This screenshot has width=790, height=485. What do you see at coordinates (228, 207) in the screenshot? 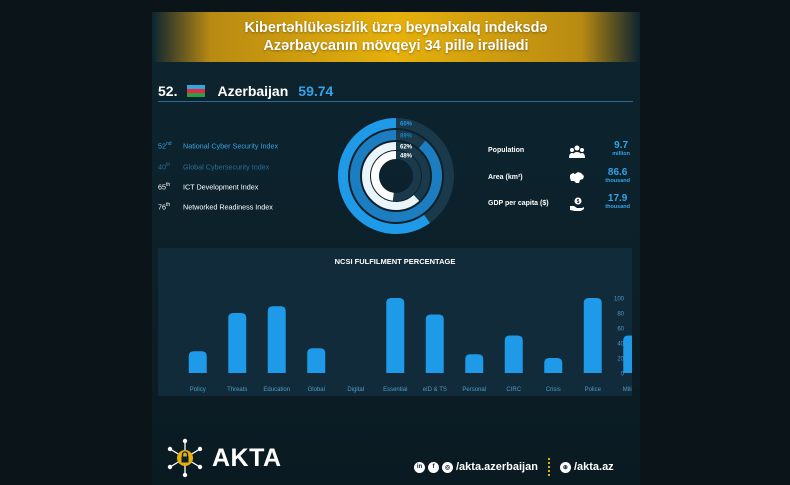
I see `index-name: Networked Readiness Index` at bounding box center [228, 207].